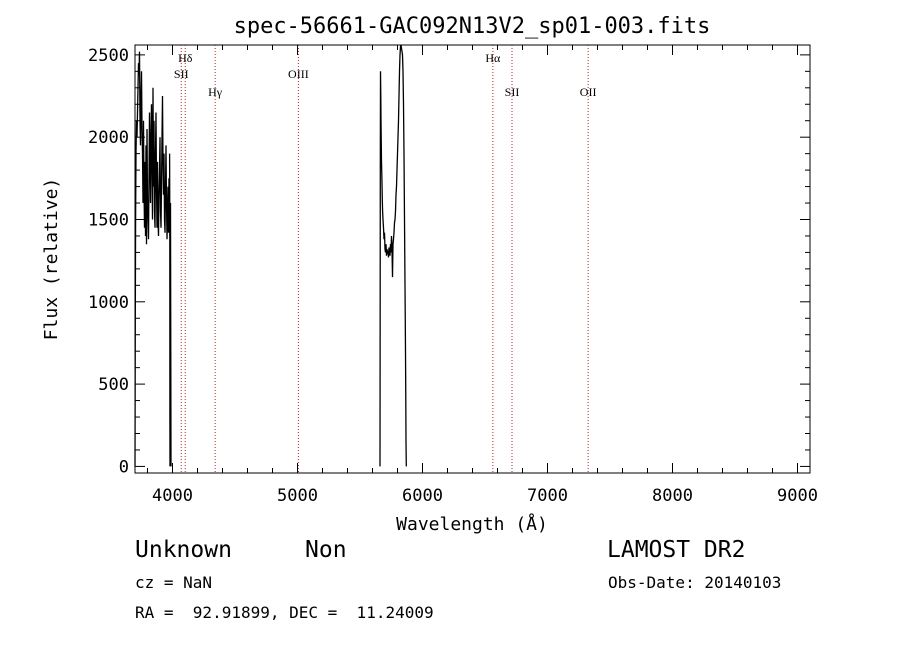 The height and width of the screenshot is (649, 900). I want to click on object-class: Unknown, so click(183, 550).